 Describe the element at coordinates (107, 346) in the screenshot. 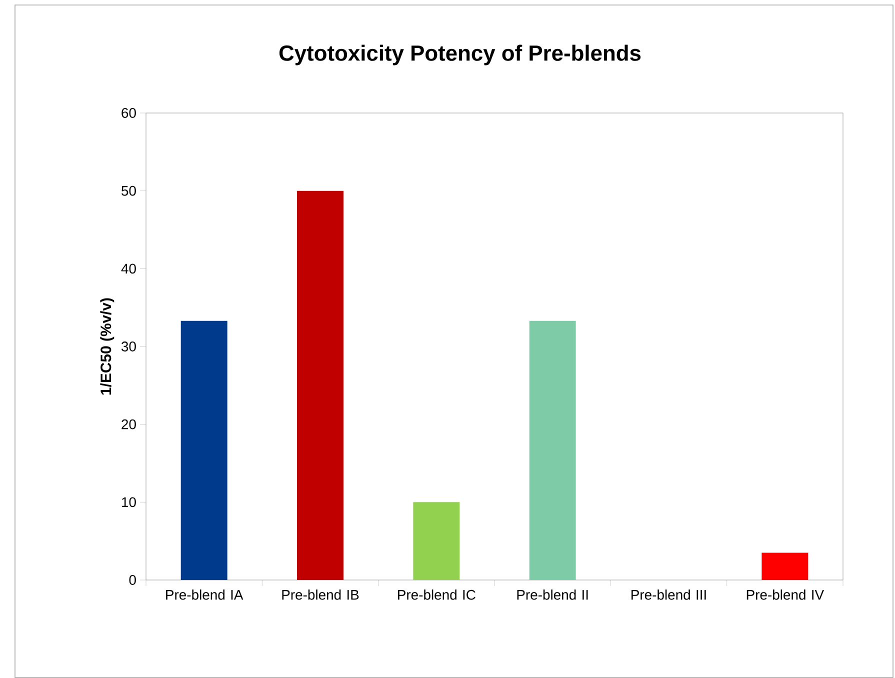

I see `y-axis-title: 1/EC50 (%v/v)` at that location.